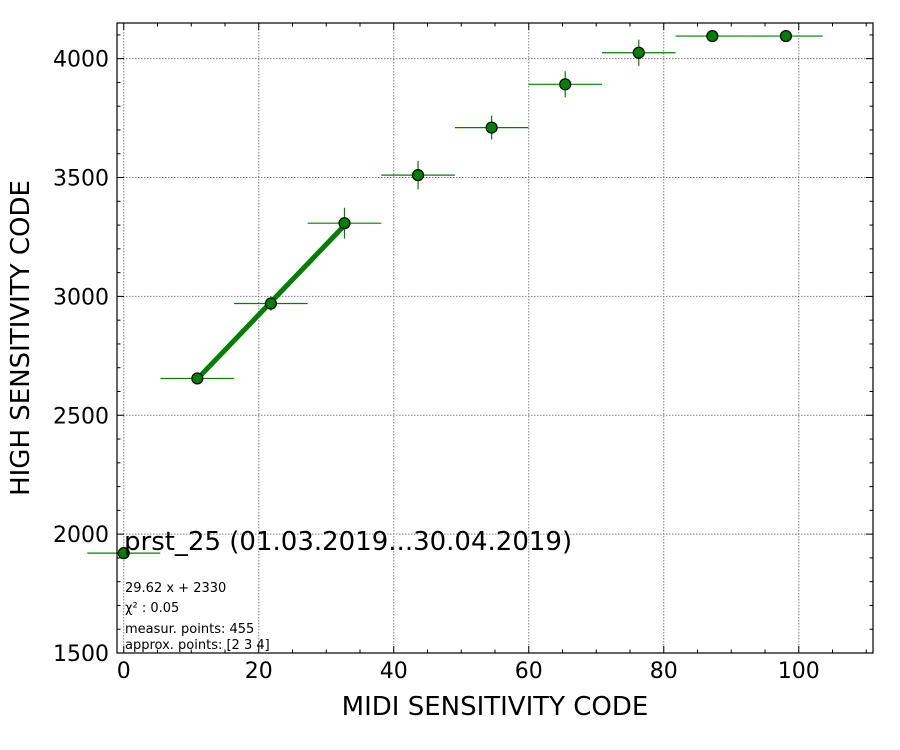 This screenshot has height=750, width=900. What do you see at coordinates (21, 338) in the screenshot?
I see `y-axis-label: HIGH SENSITIVITY CODE` at bounding box center [21, 338].